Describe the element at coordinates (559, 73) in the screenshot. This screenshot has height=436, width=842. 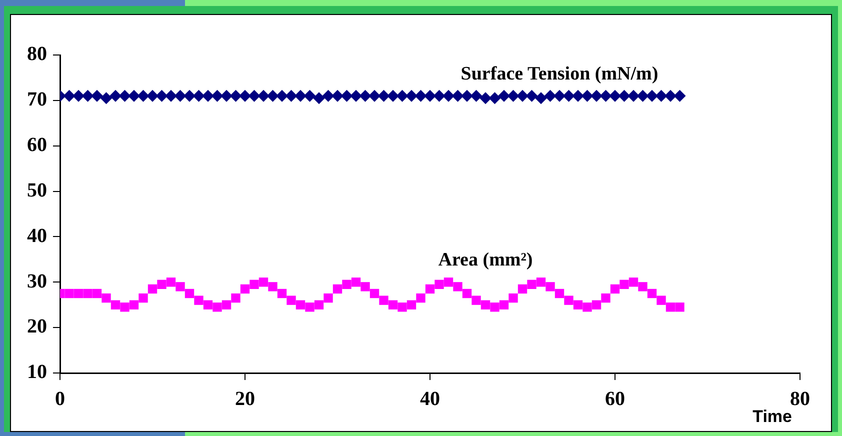
I see `series-label: Surface Tension (mN/m)` at that location.